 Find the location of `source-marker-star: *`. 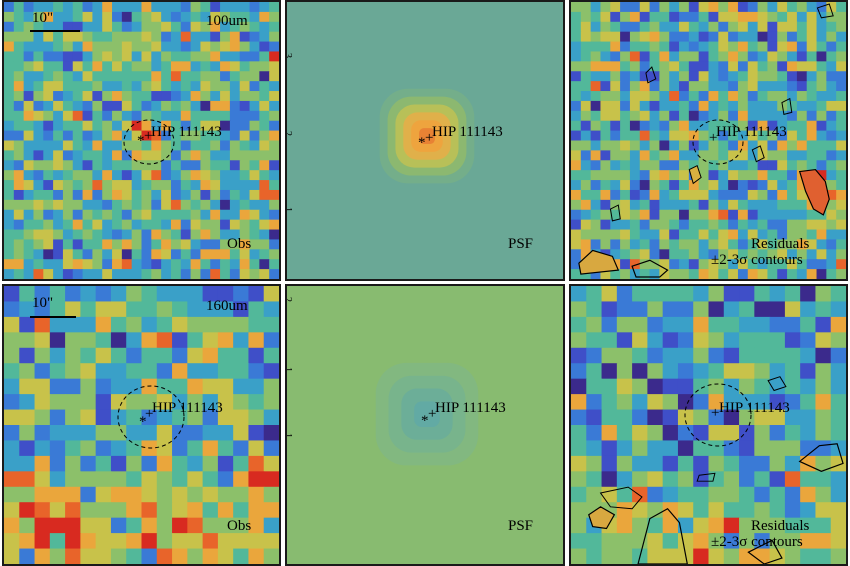

source-marker-star: * is located at coordinates (141, 141).